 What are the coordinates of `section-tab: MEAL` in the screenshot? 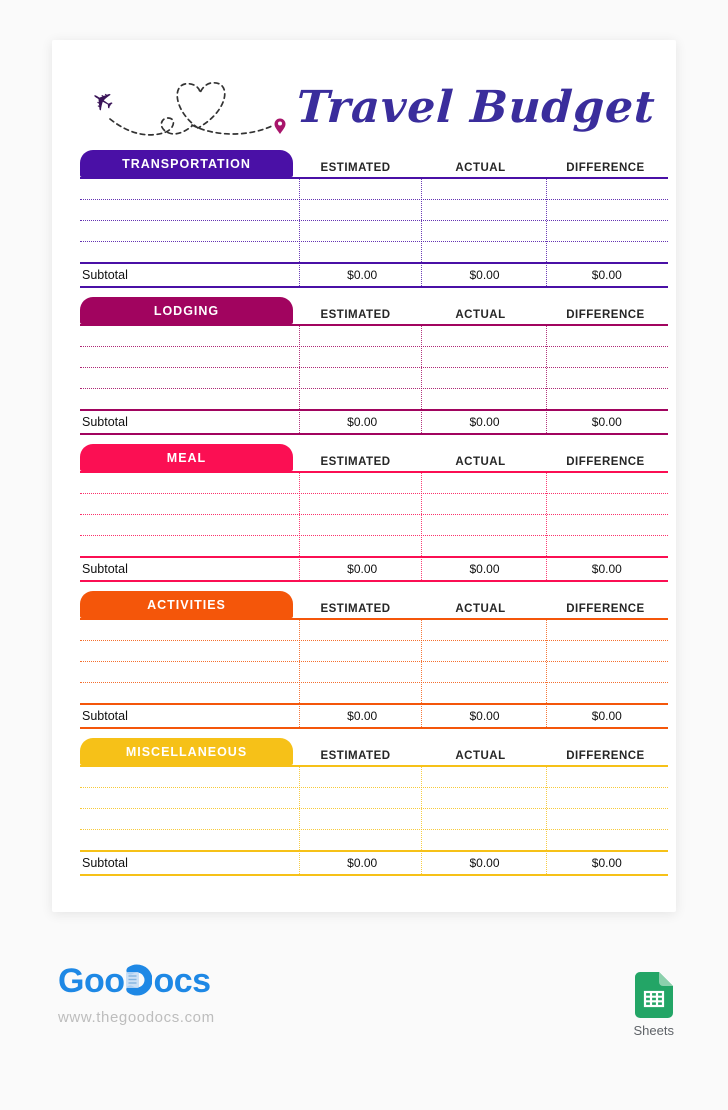 It's located at (186, 457).